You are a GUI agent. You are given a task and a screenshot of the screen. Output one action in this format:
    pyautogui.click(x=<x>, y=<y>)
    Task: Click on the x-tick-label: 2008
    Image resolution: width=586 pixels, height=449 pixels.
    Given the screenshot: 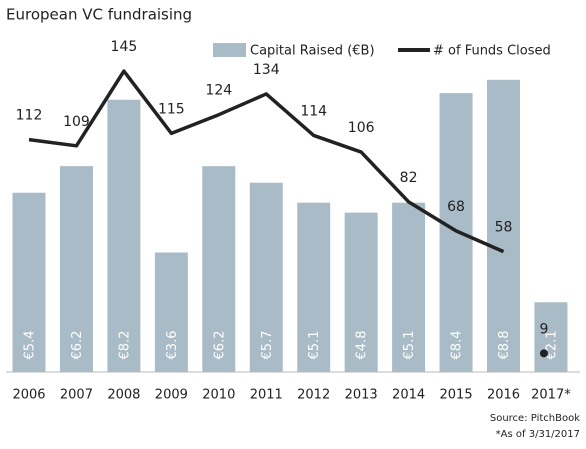 What is the action you would take?
    pyautogui.click(x=123, y=395)
    